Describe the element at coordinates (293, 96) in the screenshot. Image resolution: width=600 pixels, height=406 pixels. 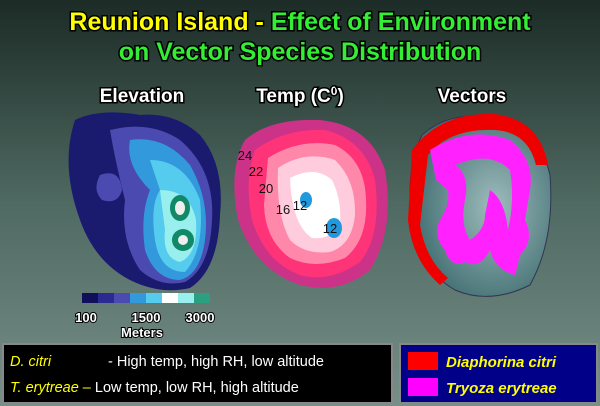
I see `label-text: Temp (C` at that location.